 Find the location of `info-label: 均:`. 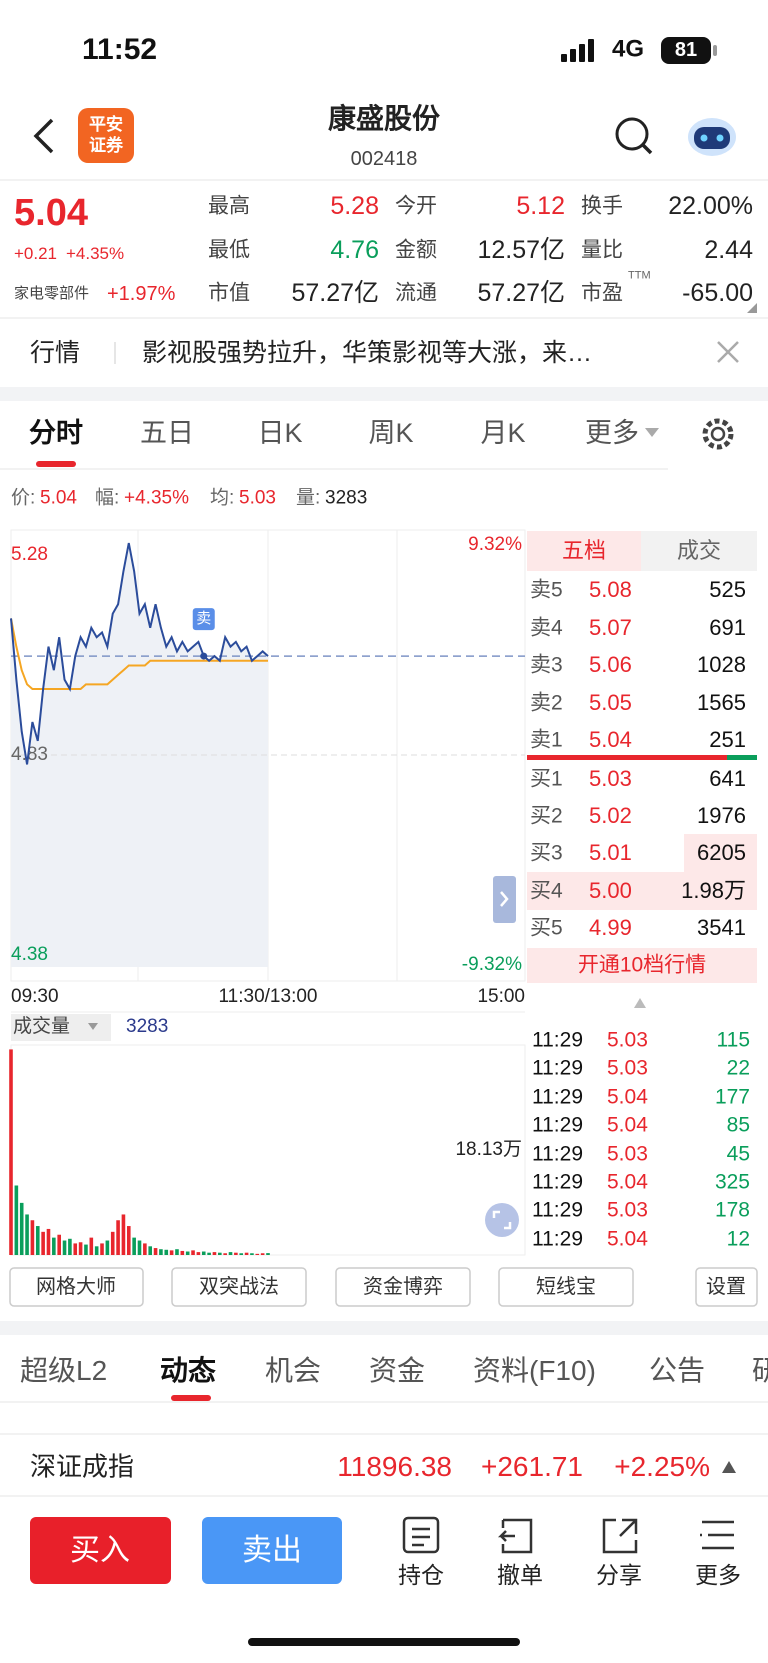

info-label: 均: is located at coordinates (222, 498).